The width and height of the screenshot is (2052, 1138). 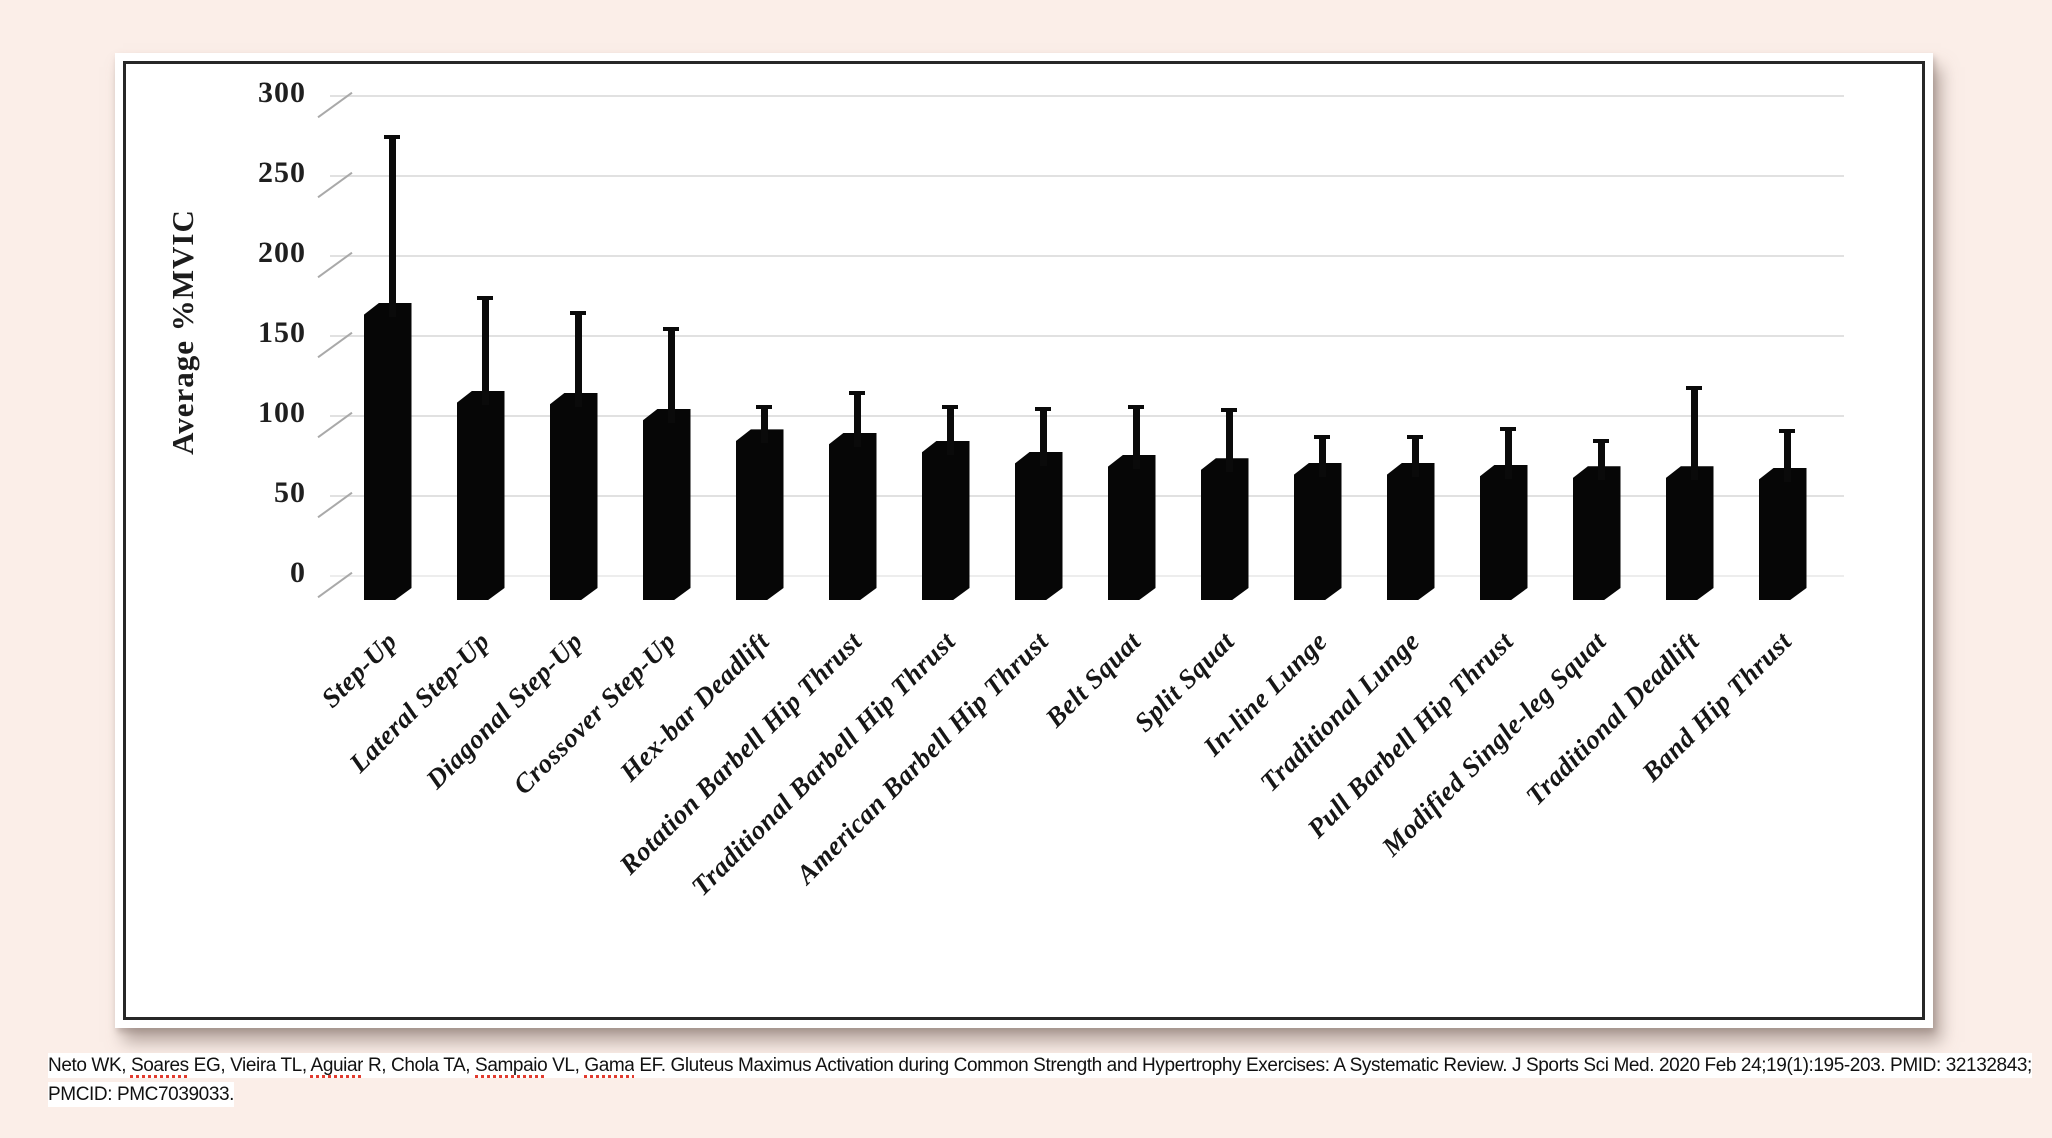 I want to click on citation-segment-0: Neto WK,, so click(x=89, y=1065).